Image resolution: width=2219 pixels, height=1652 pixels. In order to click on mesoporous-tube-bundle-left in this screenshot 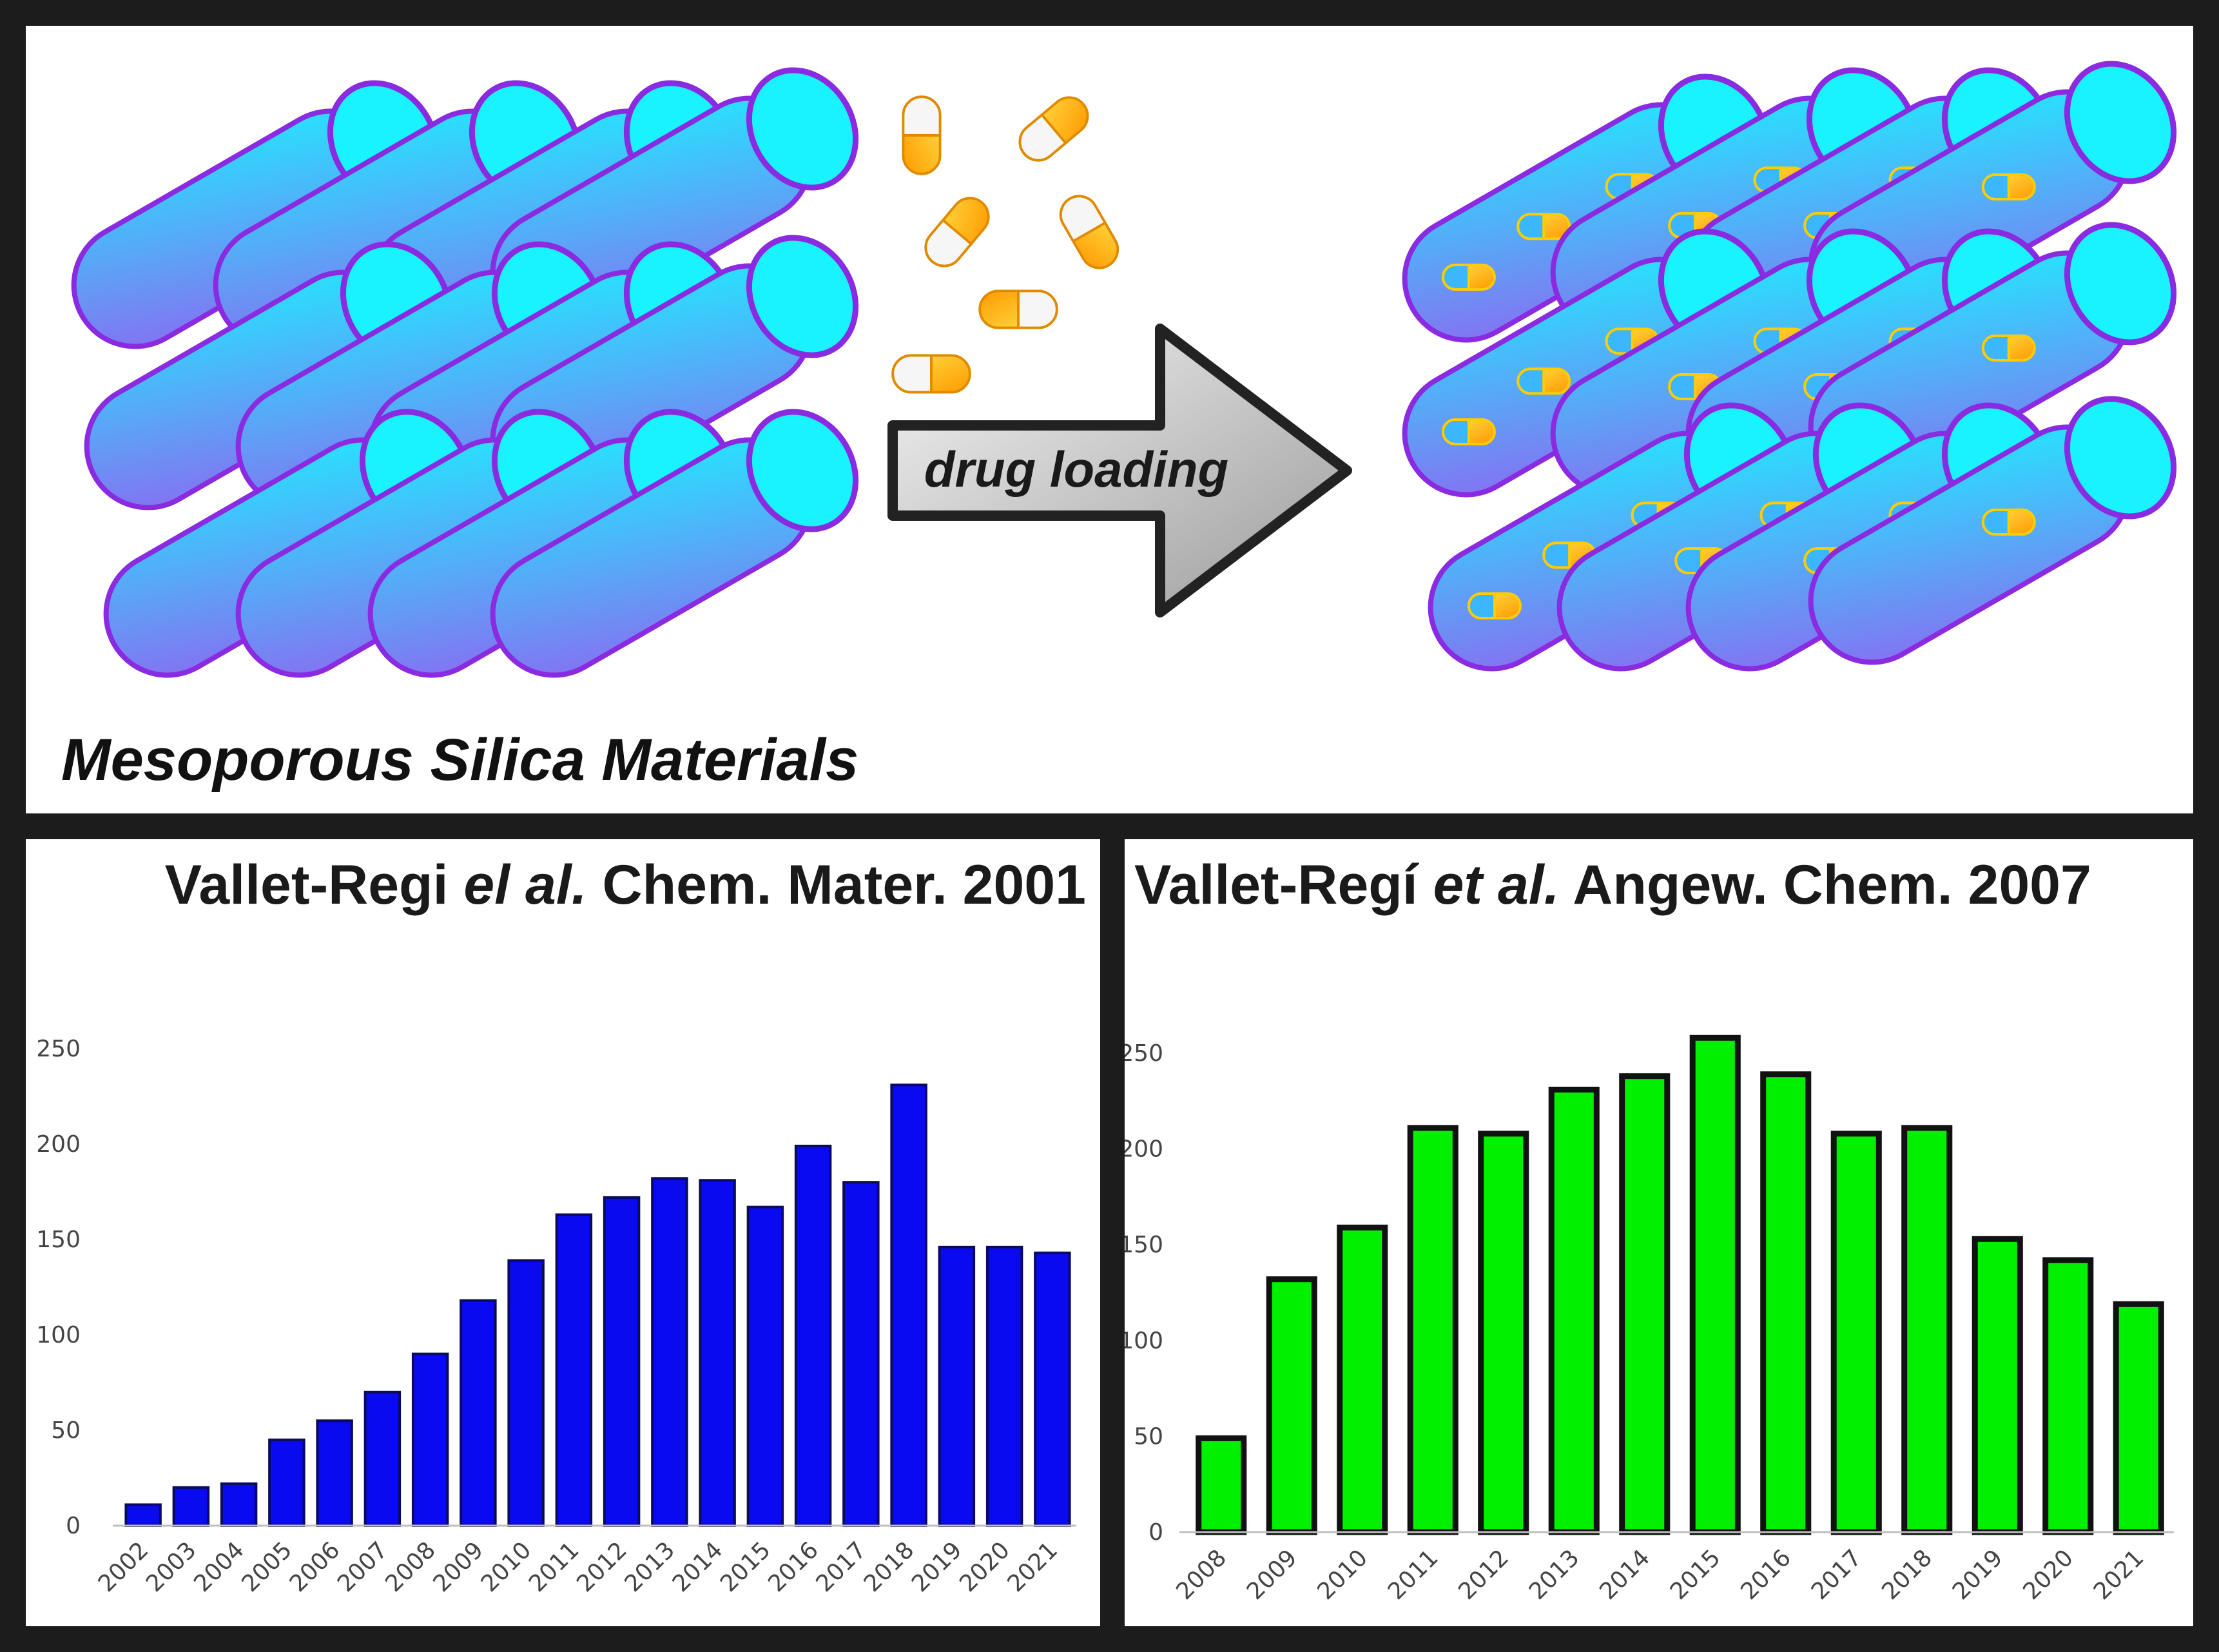, I will do `click(464, 374)`.